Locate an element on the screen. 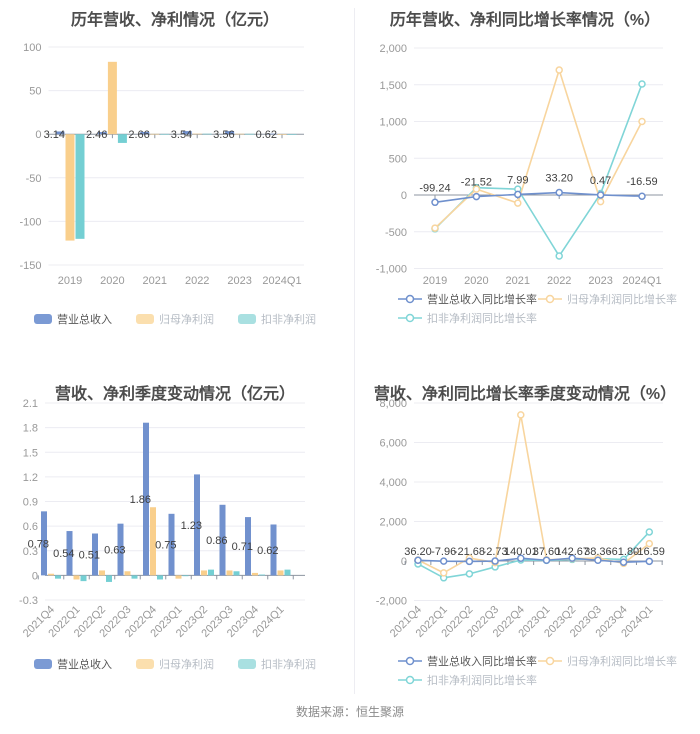  legend-label: 营业总收入 is located at coordinates (84, 665).